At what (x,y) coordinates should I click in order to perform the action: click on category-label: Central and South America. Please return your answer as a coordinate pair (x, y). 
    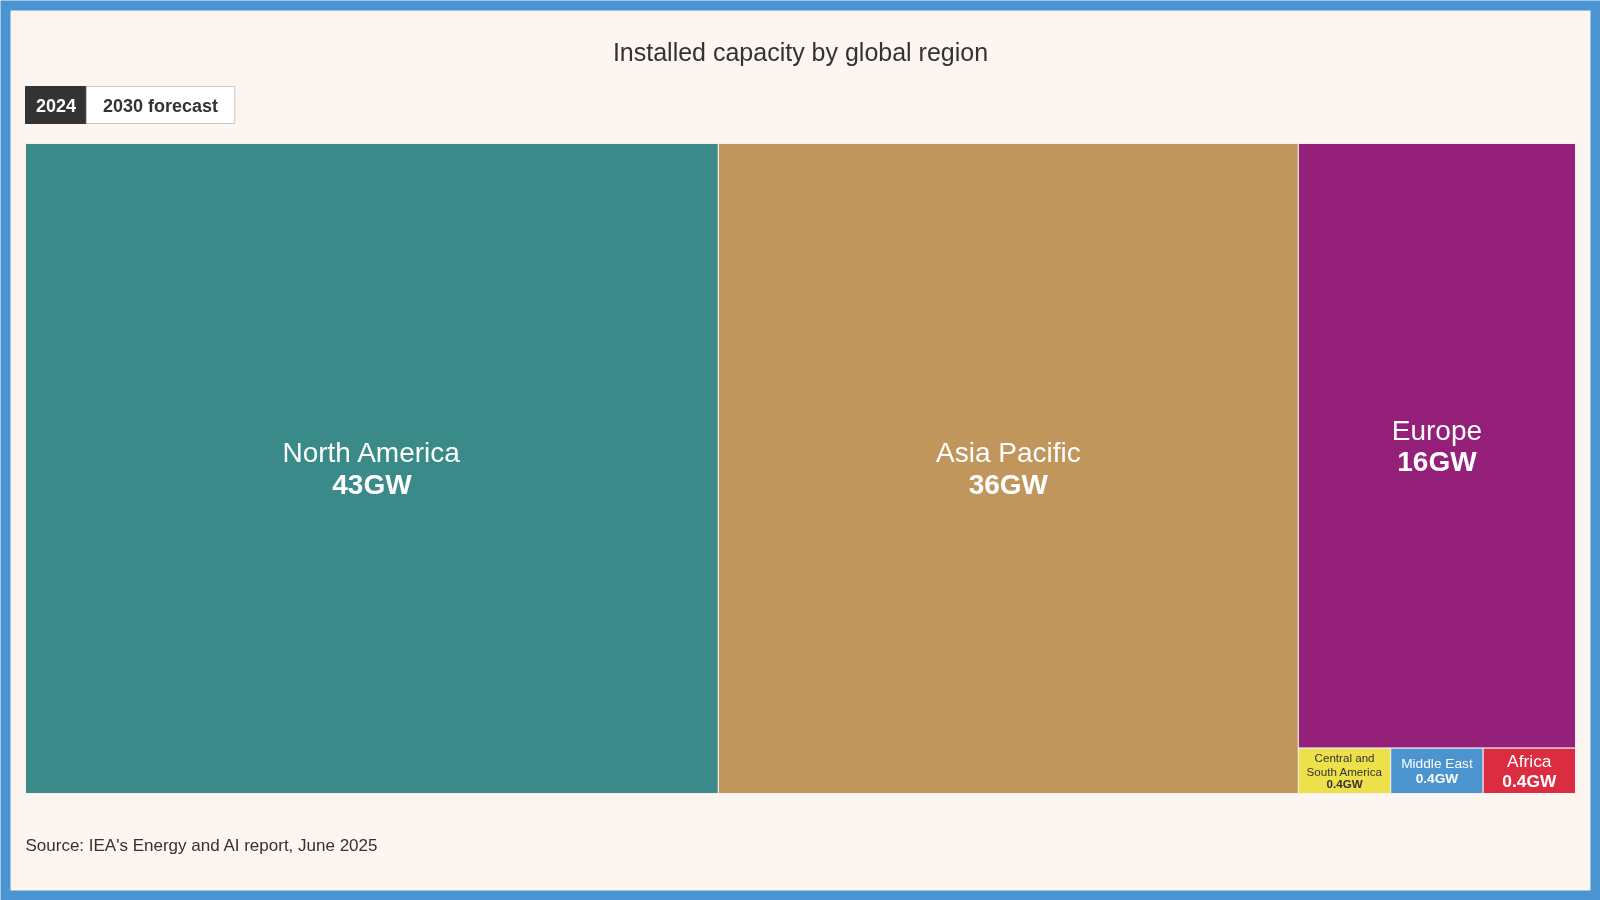
    Looking at the image, I should click on (1344, 764).